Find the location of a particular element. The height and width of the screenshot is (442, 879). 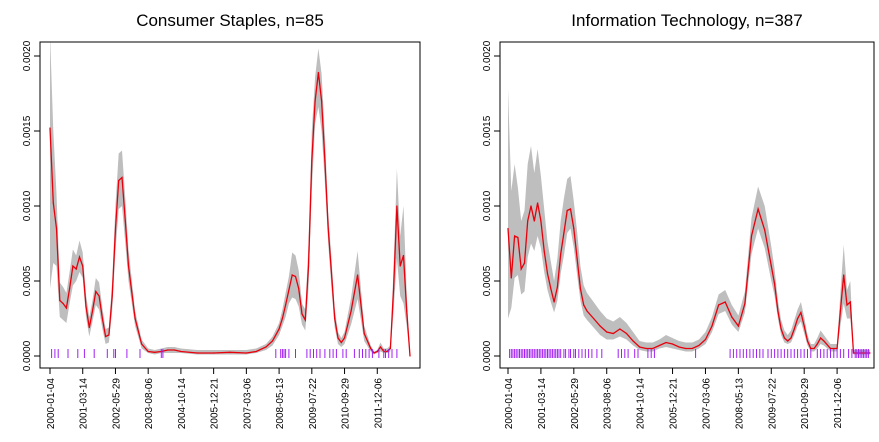

x-tick-label: 2002-05-29 is located at coordinates (116, 404).